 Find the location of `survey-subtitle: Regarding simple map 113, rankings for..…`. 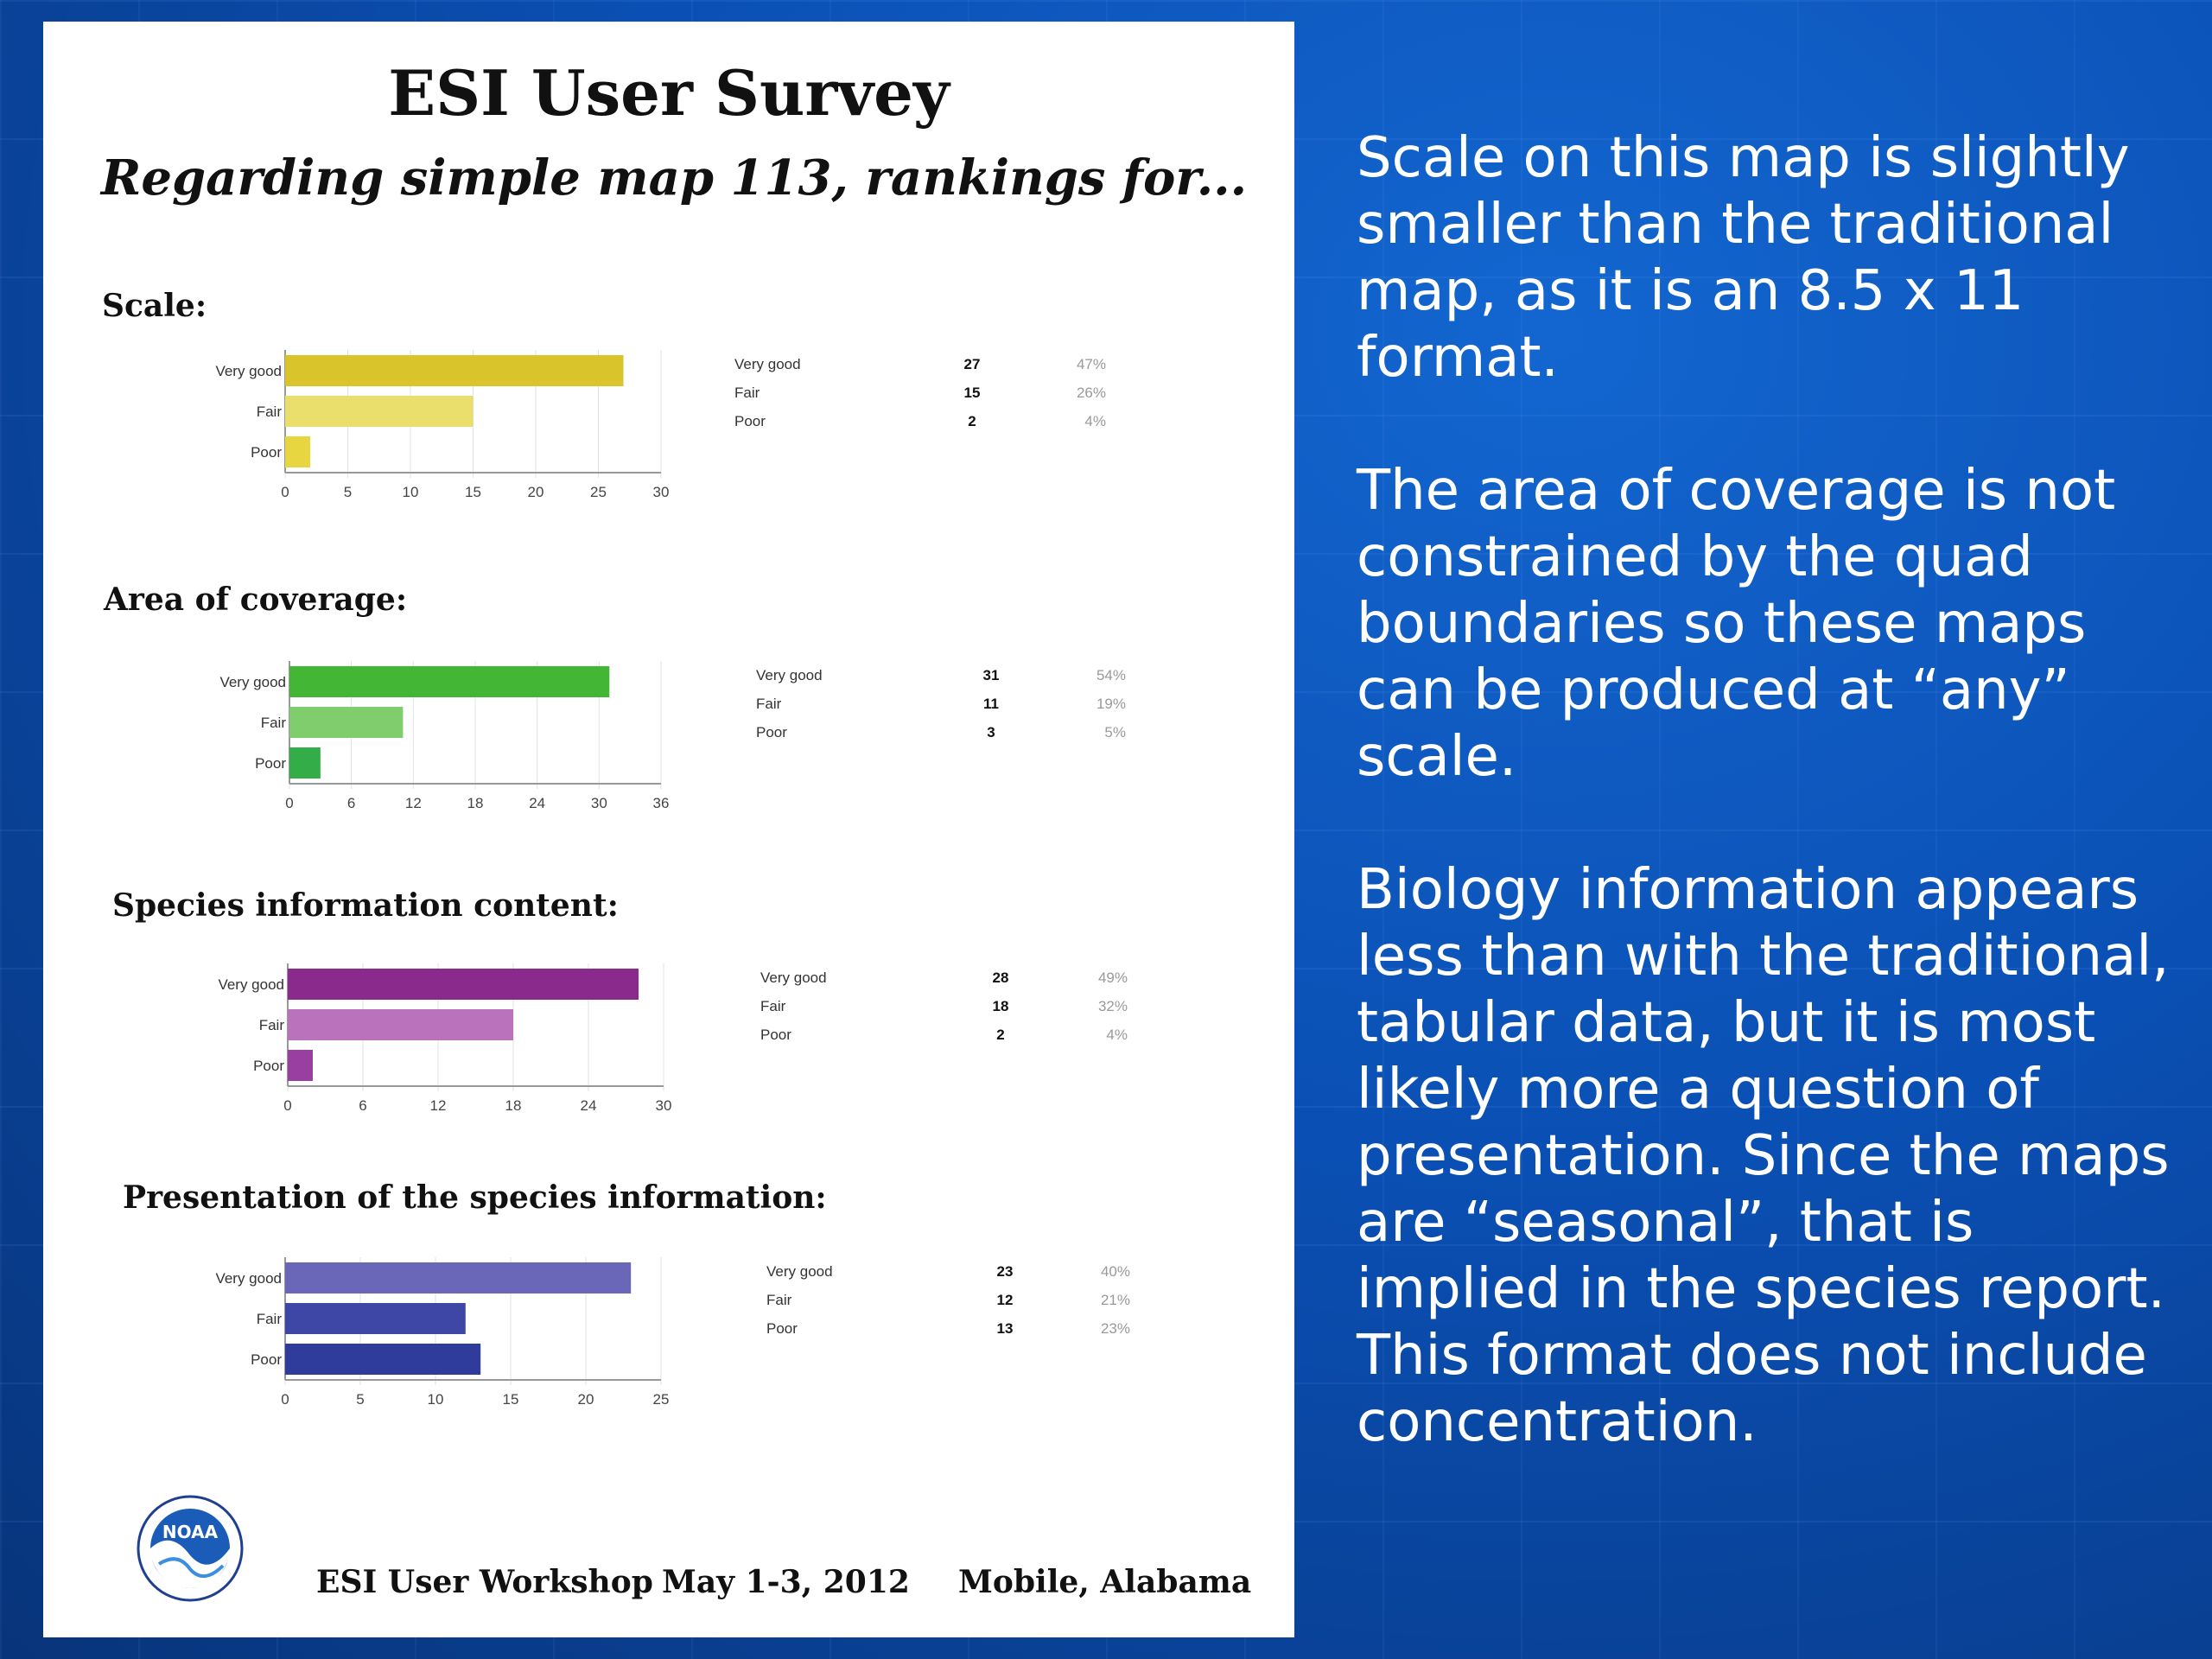

survey-subtitle: Regarding simple map 113, rankings for..… is located at coordinates (674, 178).